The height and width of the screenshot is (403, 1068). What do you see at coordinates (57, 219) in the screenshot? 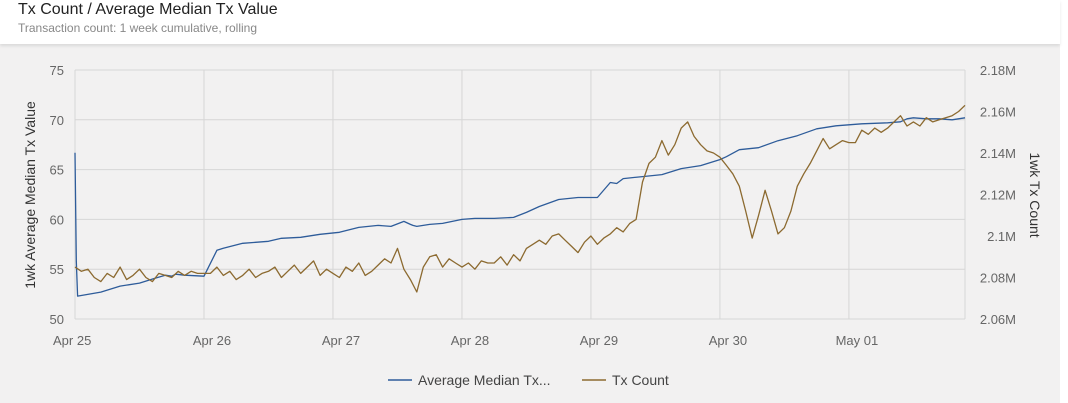
I see `left-tick-label: 60` at bounding box center [57, 219].